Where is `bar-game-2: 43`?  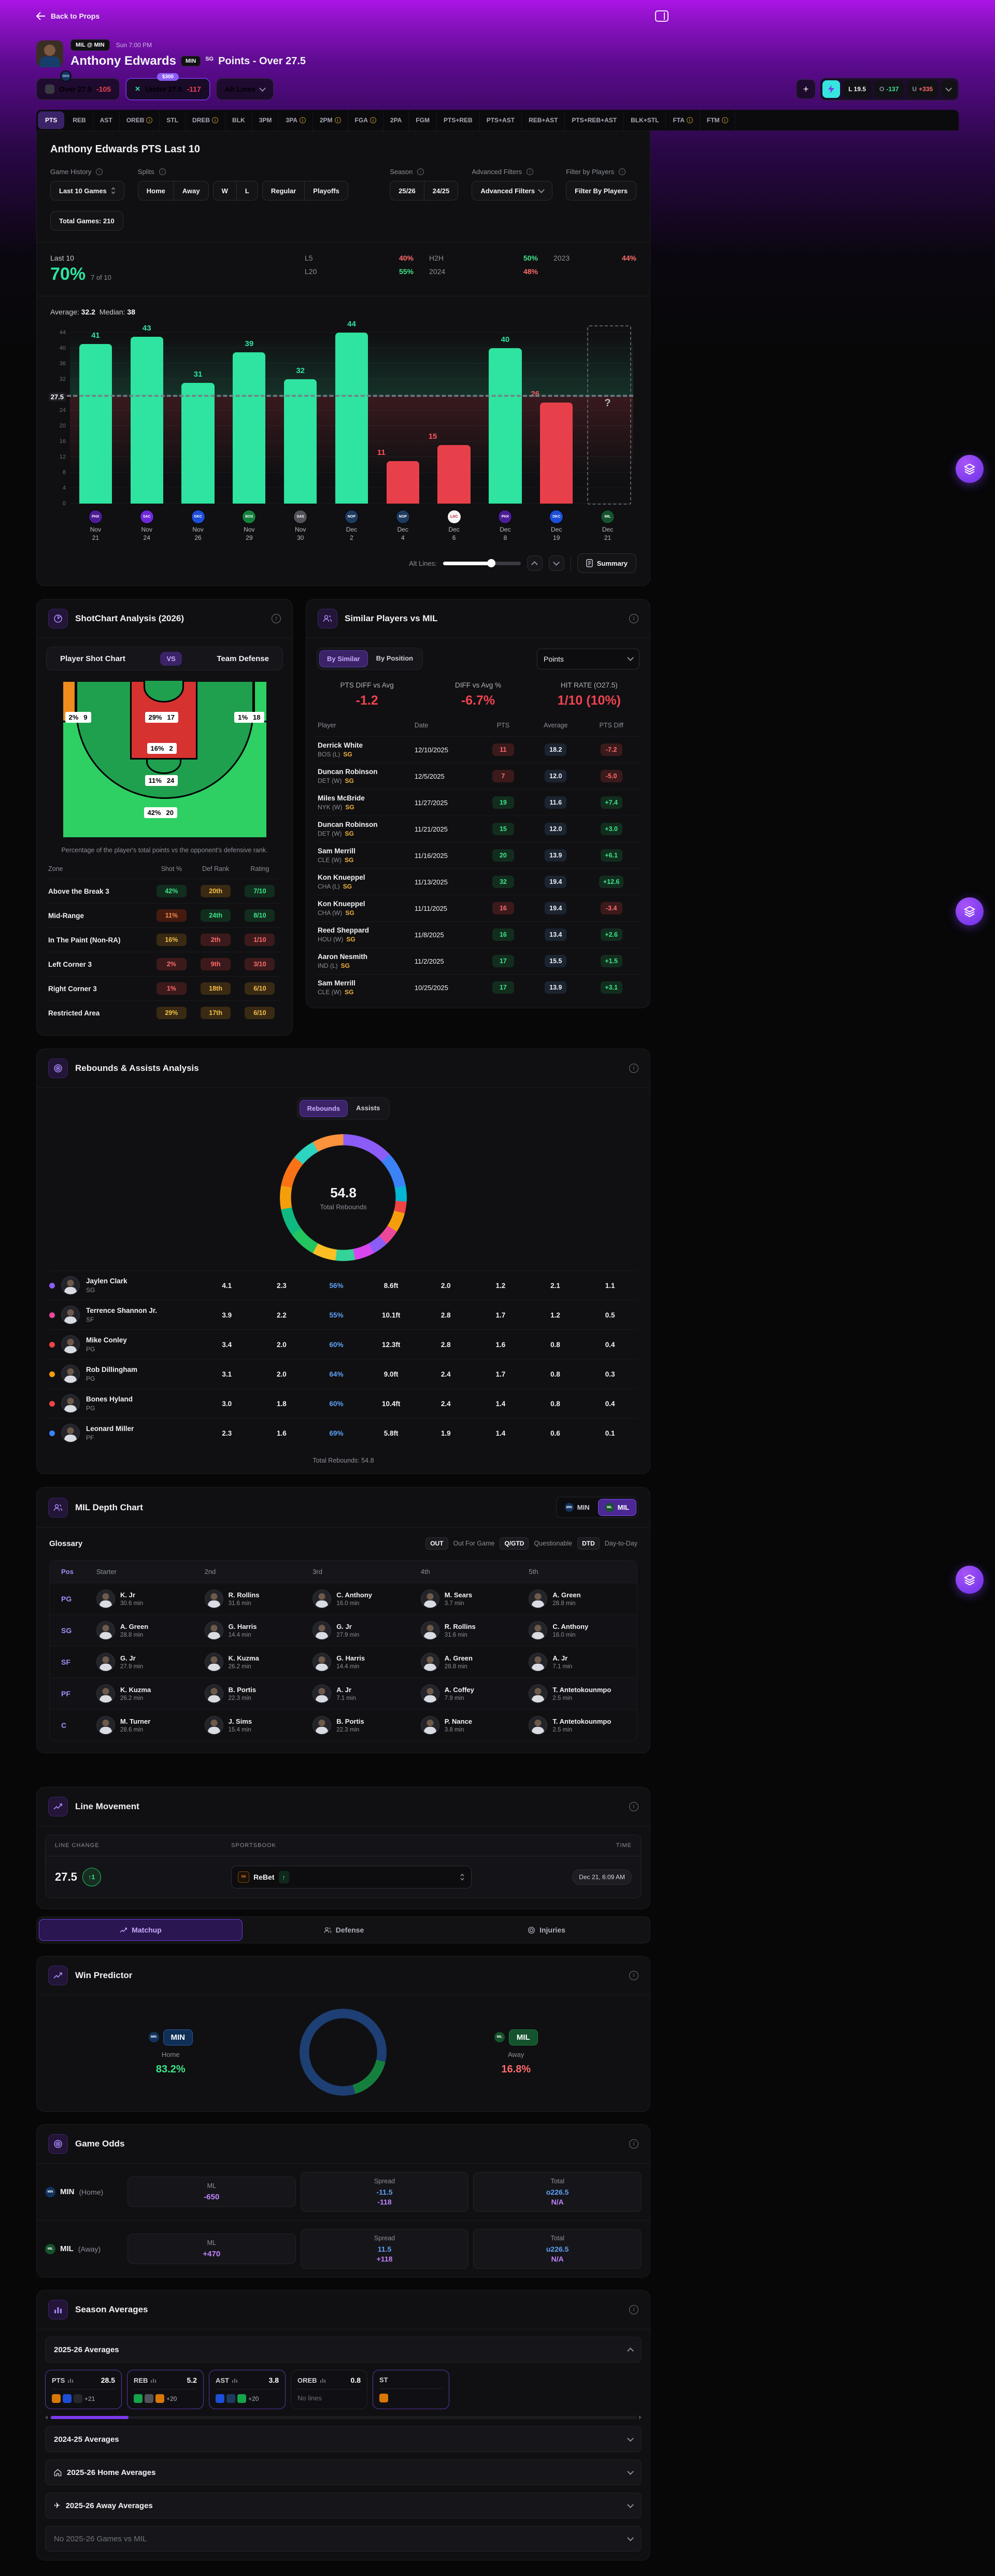
bar-game-2: 43 is located at coordinates (147, 414).